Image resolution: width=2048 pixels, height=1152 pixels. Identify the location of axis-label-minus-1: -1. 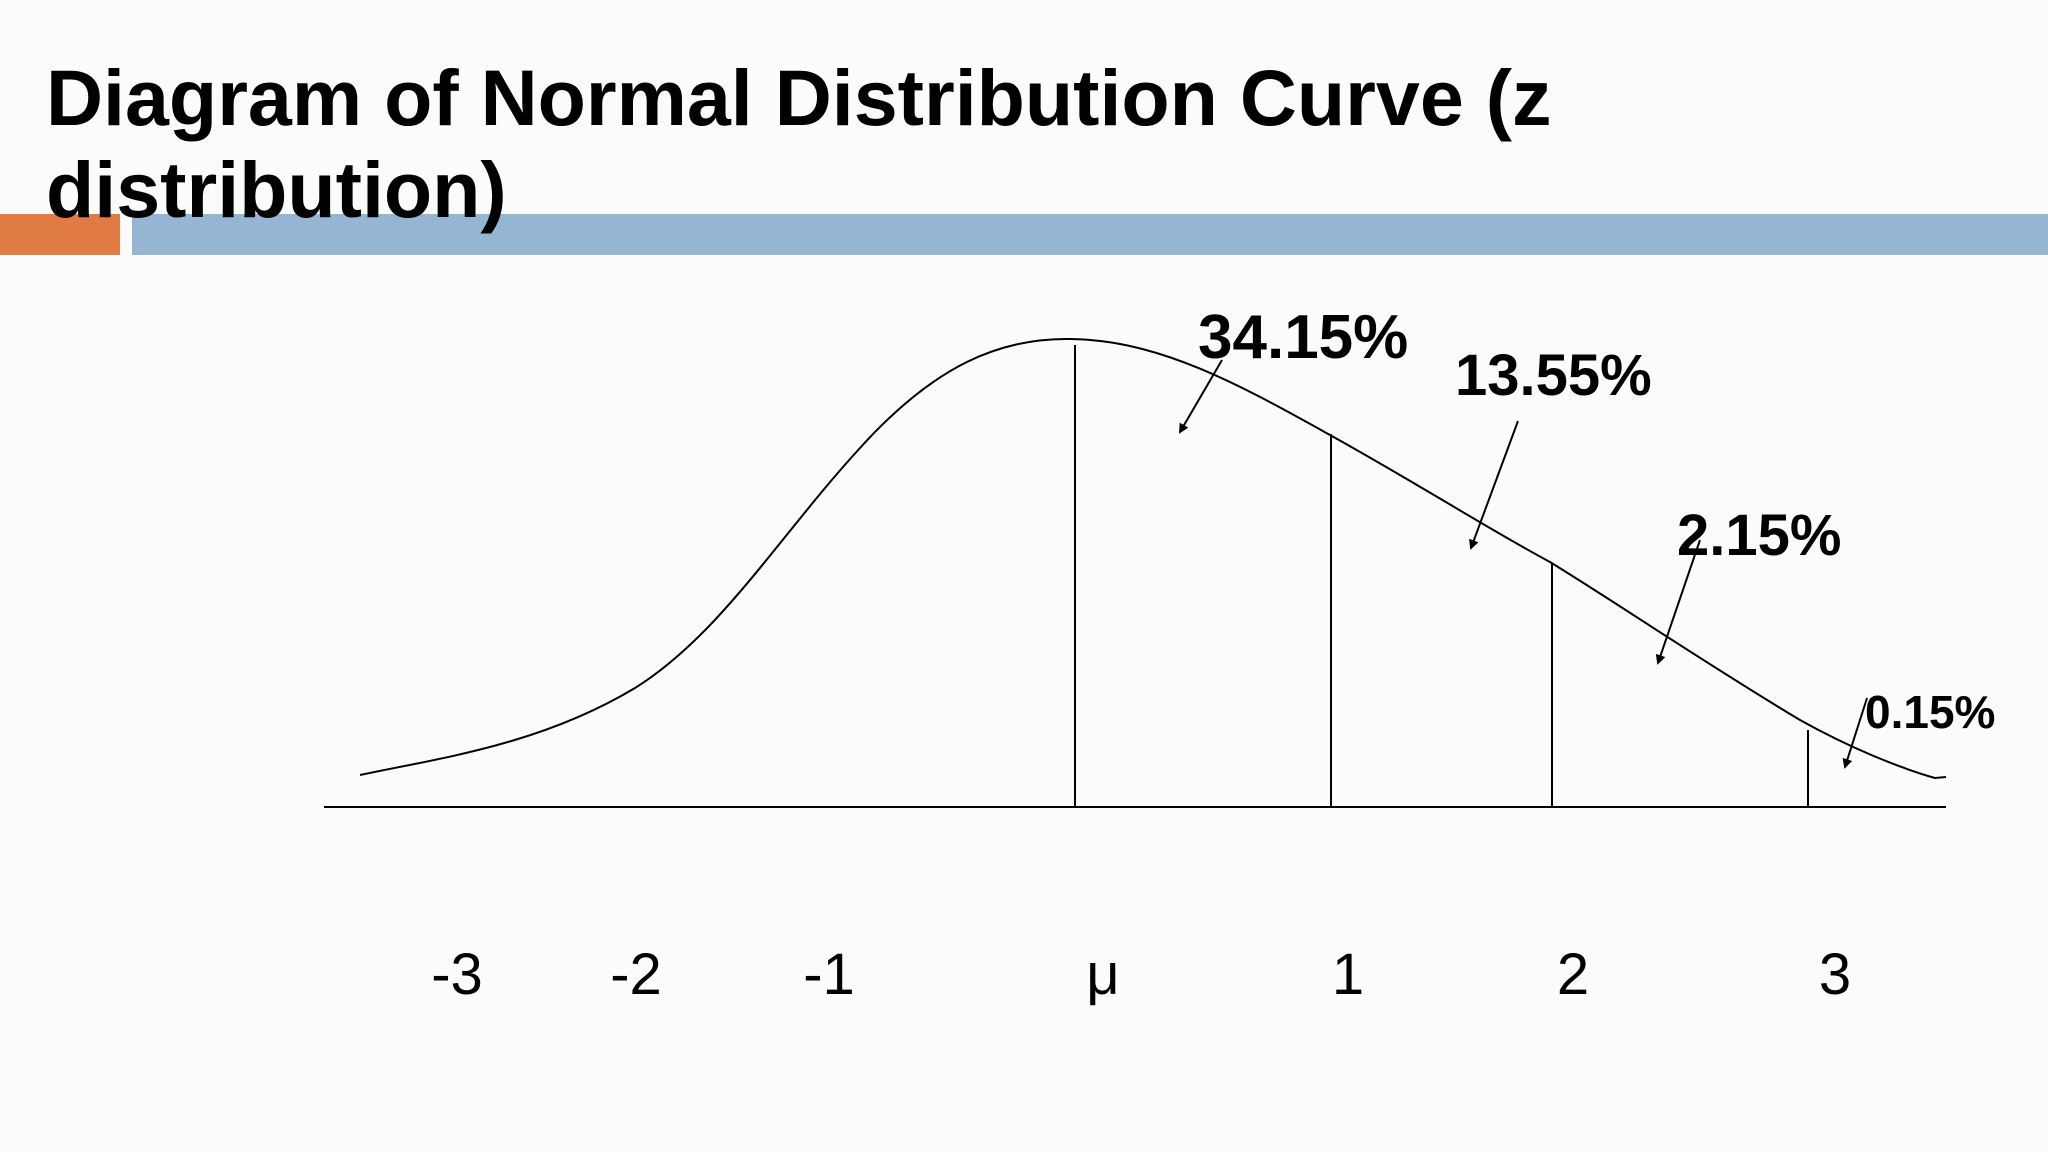
(829, 974).